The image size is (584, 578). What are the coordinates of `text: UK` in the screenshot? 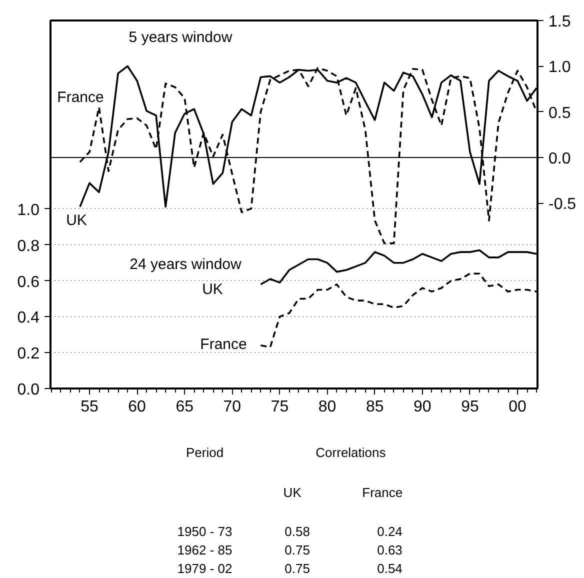 It's located at (292, 492).